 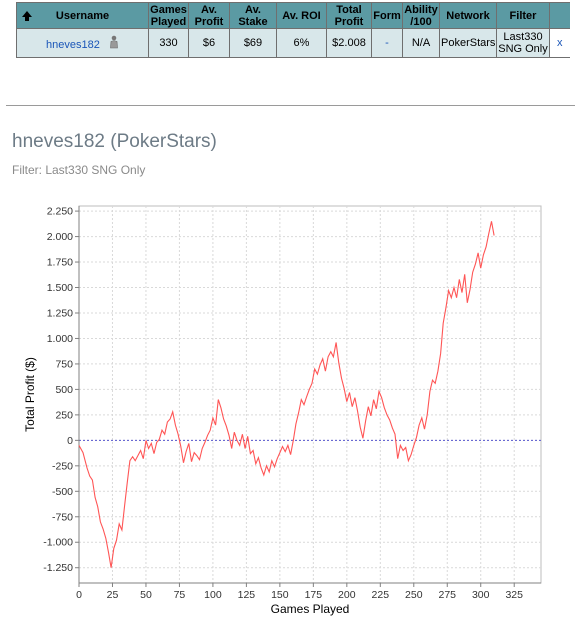 I want to click on x-axis-title: Games Played, so click(x=310, y=609).